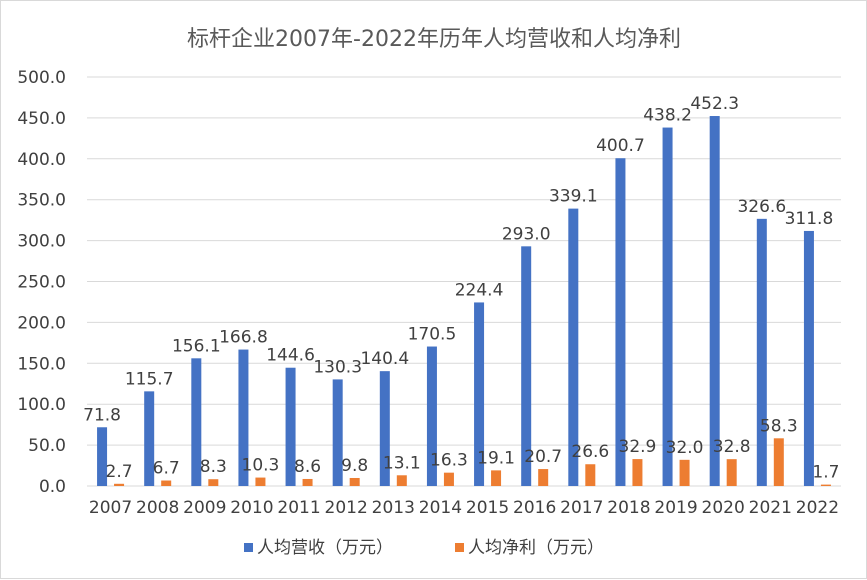 Image resolution: width=867 pixels, height=580 pixels. Describe the element at coordinates (41, 78) in the screenshot. I see `y-tick-label: 500.0` at that location.